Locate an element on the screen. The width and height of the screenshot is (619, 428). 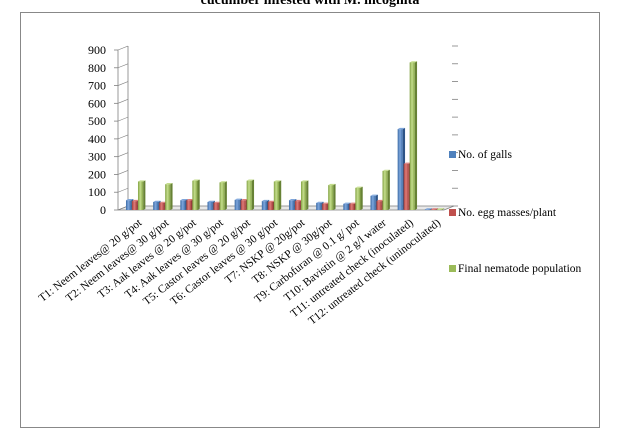
legend-label: No. of galls is located at coordinates (485, 155).